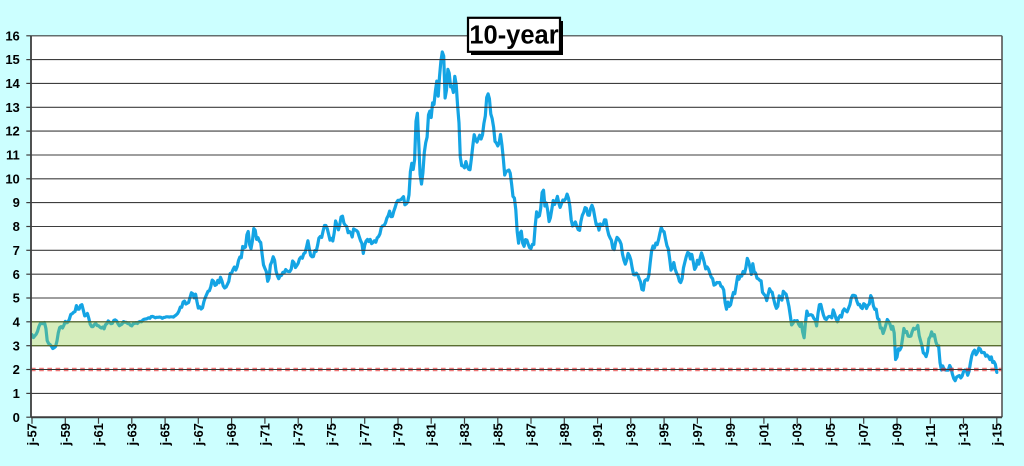 This screenshot has width=1024, height=466. I want to click on svg-text: j-67, so click(198, 434).